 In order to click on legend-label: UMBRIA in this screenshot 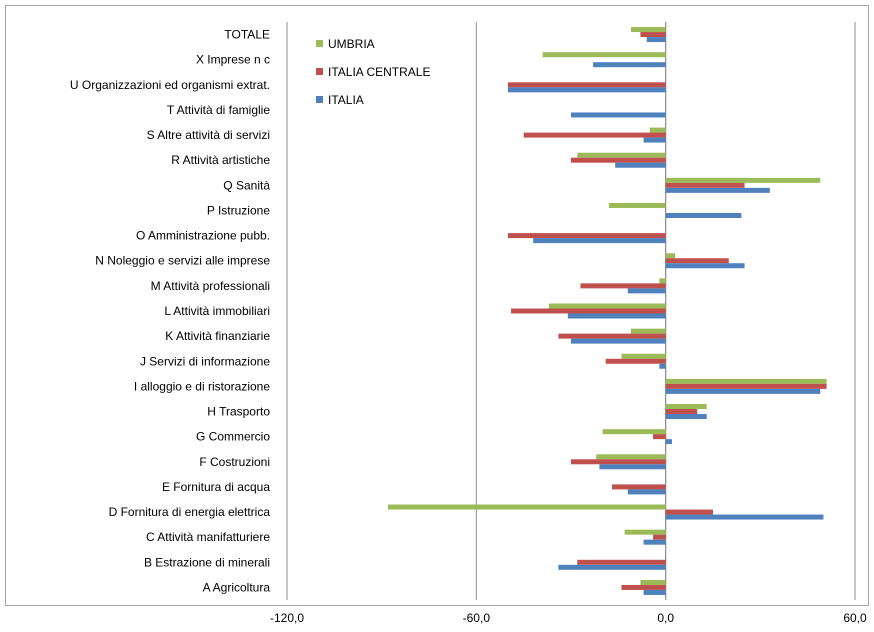, I will do `click(351, 44)`.